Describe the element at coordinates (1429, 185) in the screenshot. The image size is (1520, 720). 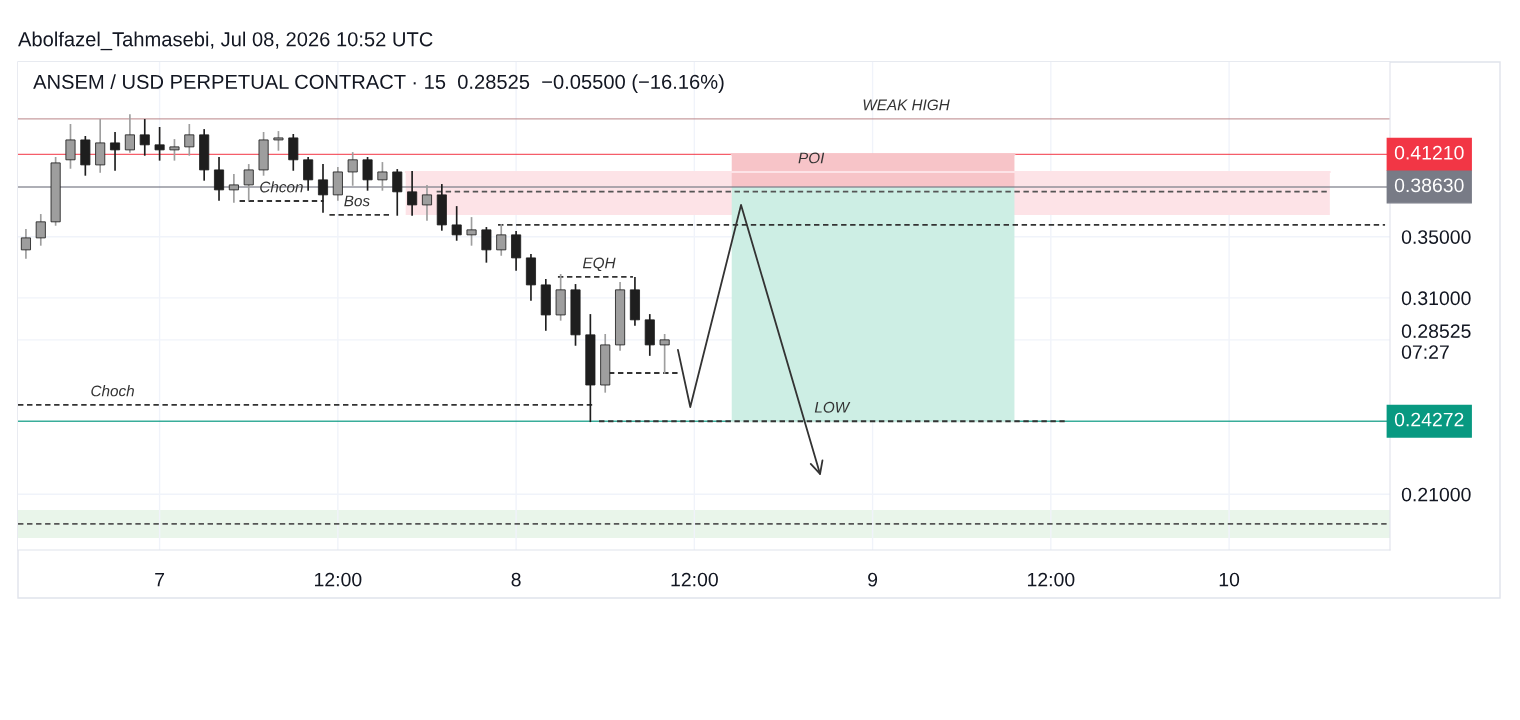
I see `ref-line-label: 0.38630` at that location.